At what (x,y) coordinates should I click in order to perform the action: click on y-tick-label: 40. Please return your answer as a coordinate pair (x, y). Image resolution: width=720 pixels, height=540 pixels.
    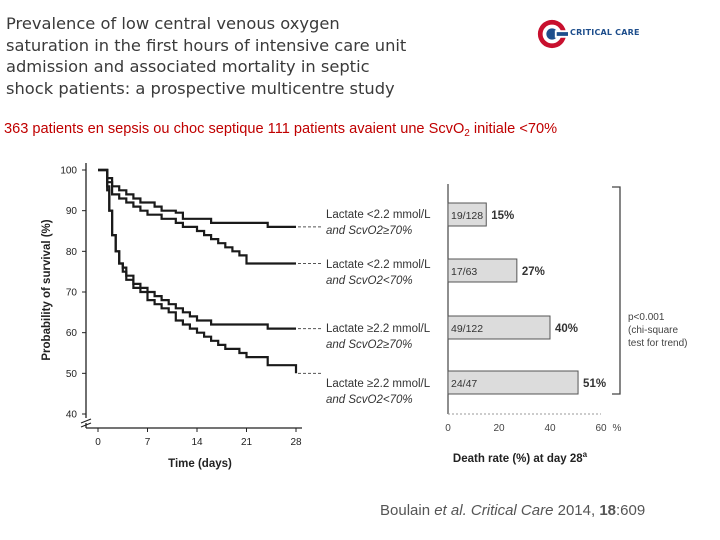
    Looking at the image, I should click on (72, 415).